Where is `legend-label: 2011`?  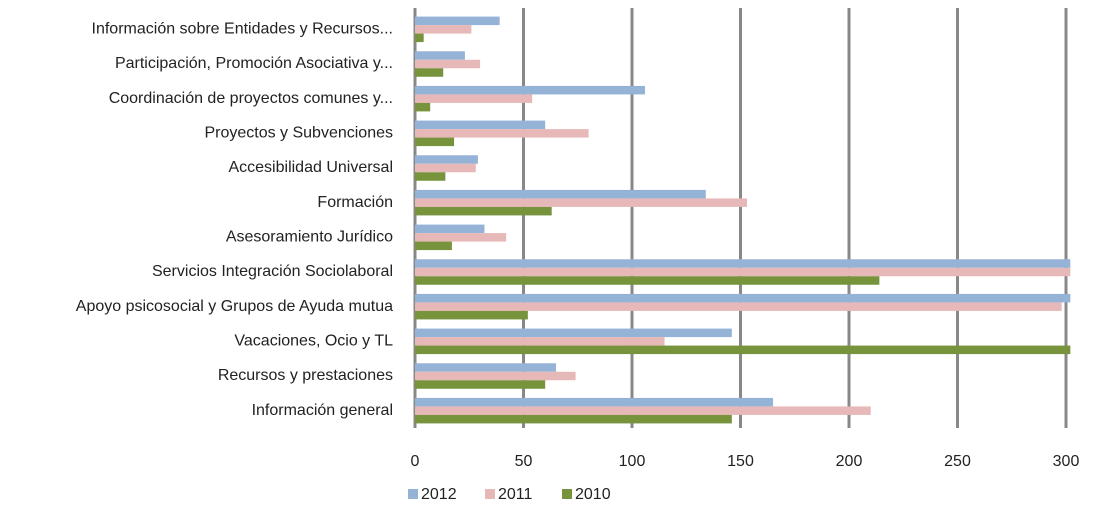 legend-label: 2011 is located at coordinates (515, 494).